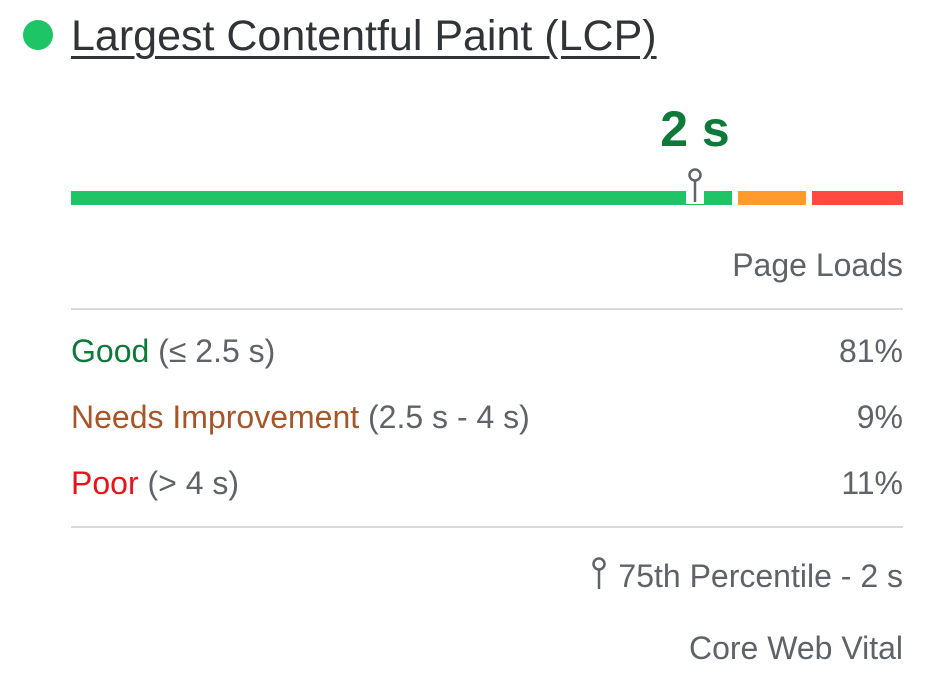  Describe the element at coordinates (105, 483) in the screenshot. I see `row-label: Poor` at that location.